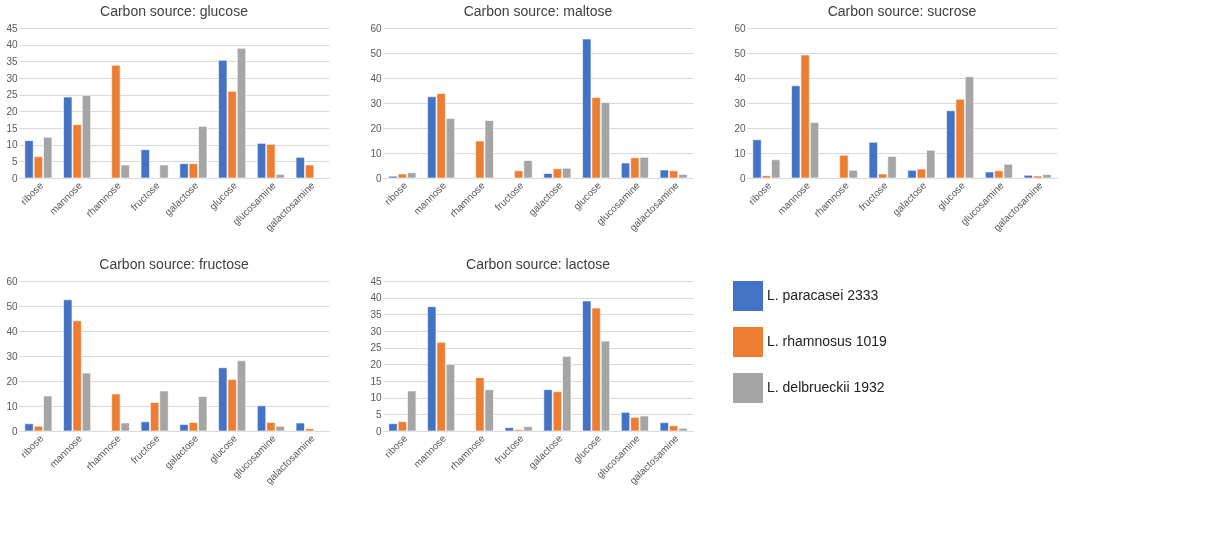  Describe the element at coordinates (823, 295) in the screenshot. I see `legend-label: L. paracasei 2333` at that location.